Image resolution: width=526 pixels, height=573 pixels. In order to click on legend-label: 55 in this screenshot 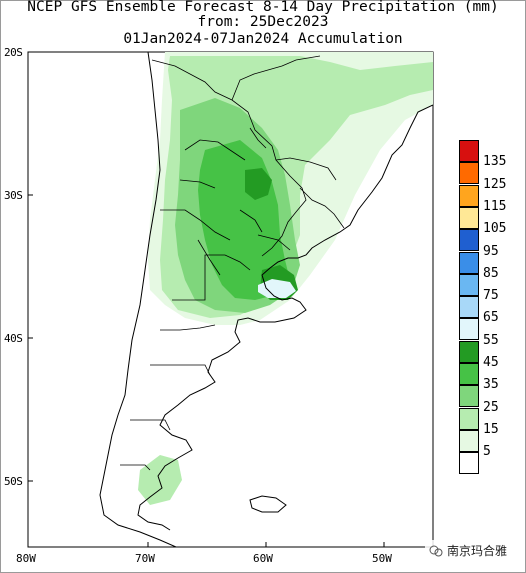, I will do `click(491, 340)`.